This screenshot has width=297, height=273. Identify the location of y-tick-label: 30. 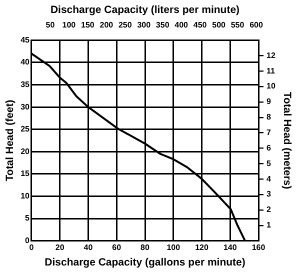
(25, 107).